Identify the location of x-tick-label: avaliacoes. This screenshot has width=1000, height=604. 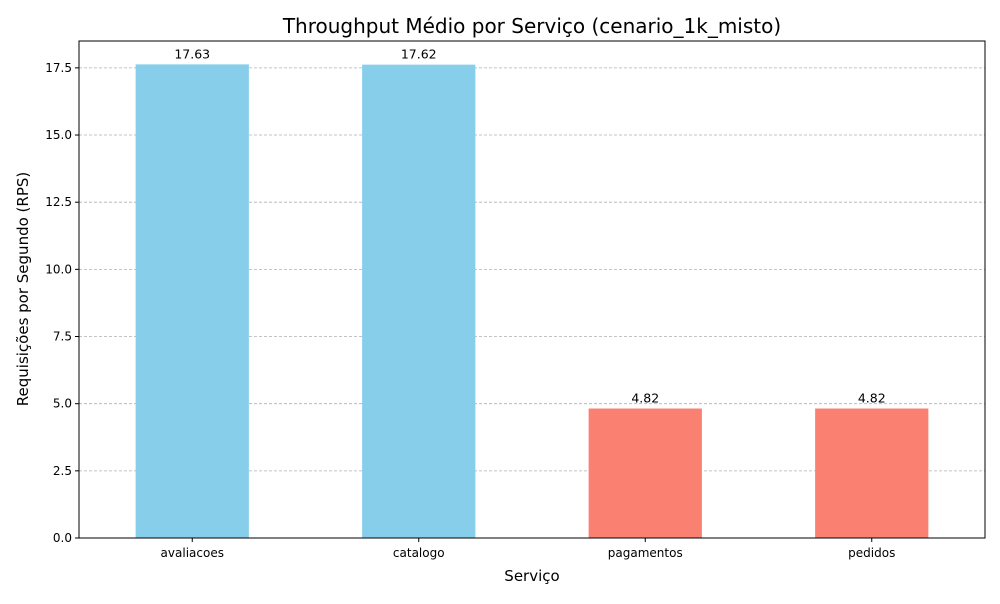
(192, 553).